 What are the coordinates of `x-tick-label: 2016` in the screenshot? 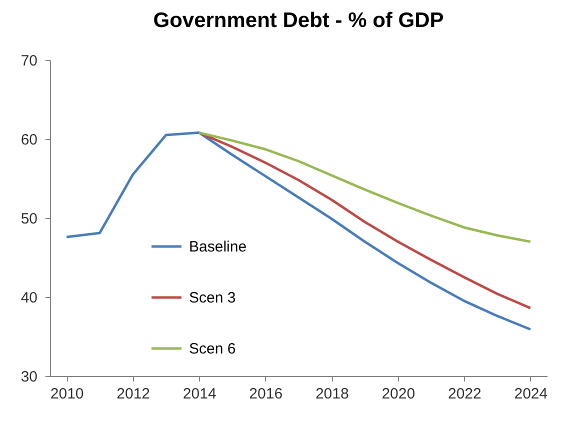 It's located at (266, 394).